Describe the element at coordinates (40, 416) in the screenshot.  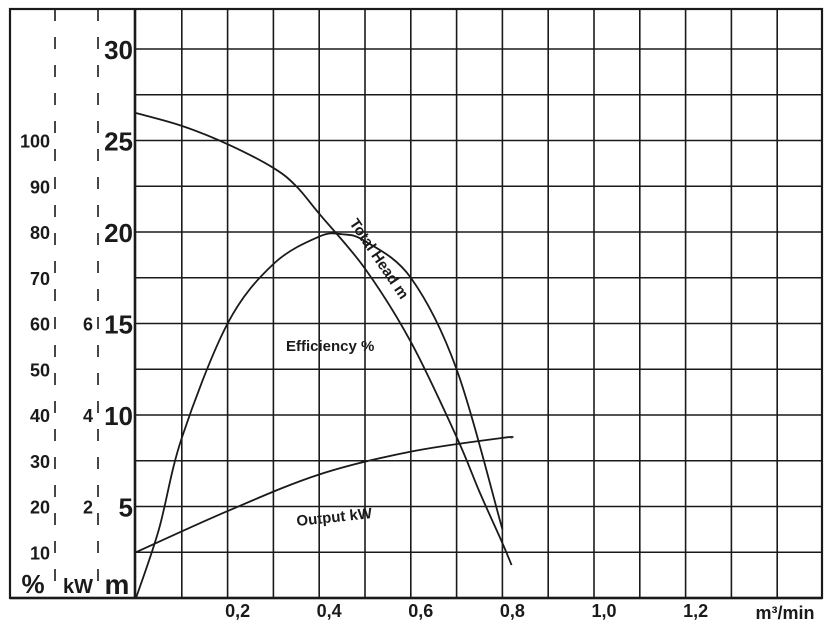
I see `efficiency-tick-label: 40` at that location.